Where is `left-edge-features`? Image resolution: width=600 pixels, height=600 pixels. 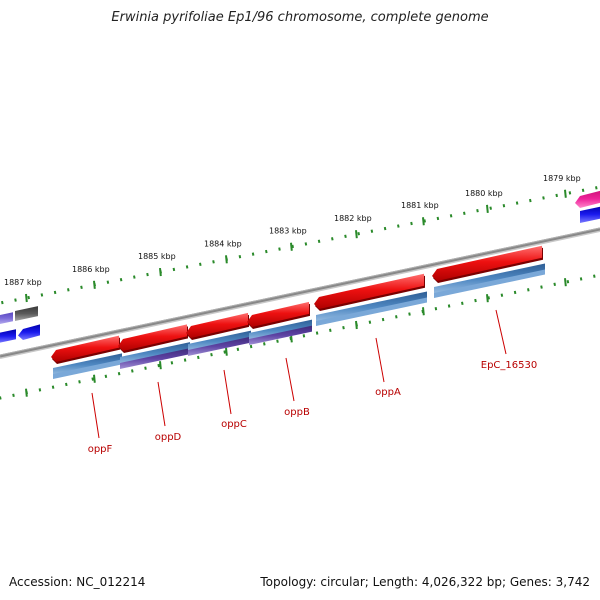 left-edge-features is located at coordinates (20, 324).